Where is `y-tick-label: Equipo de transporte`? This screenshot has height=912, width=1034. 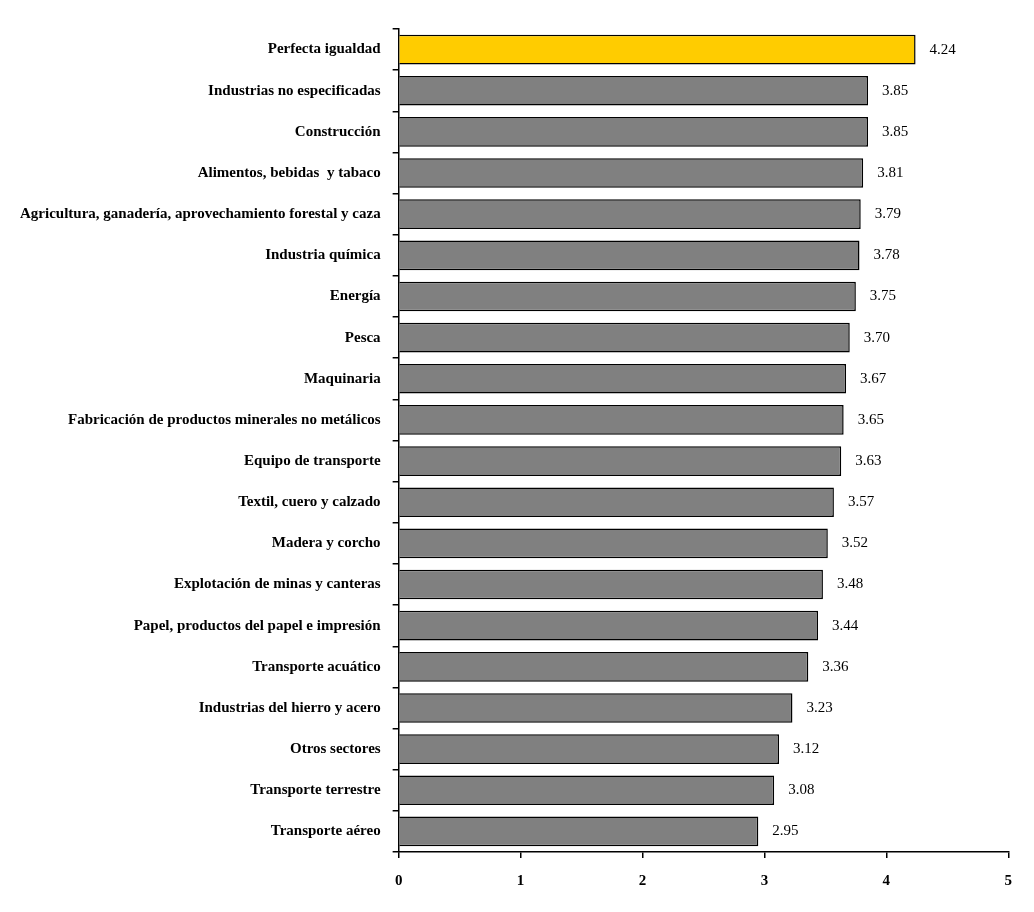
y-tick-label: Equipo de transporte is located at coordinates (312, 459).